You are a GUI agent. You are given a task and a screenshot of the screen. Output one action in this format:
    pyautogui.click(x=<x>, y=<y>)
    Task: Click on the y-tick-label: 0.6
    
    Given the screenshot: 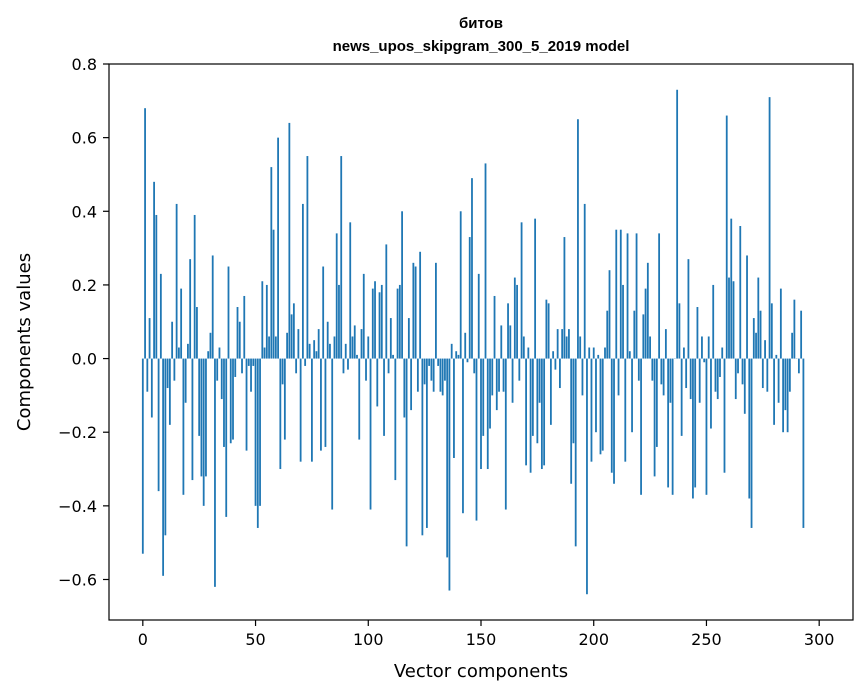 What is the action you would take?
    pyautogui.click(x=84, y=138)
    